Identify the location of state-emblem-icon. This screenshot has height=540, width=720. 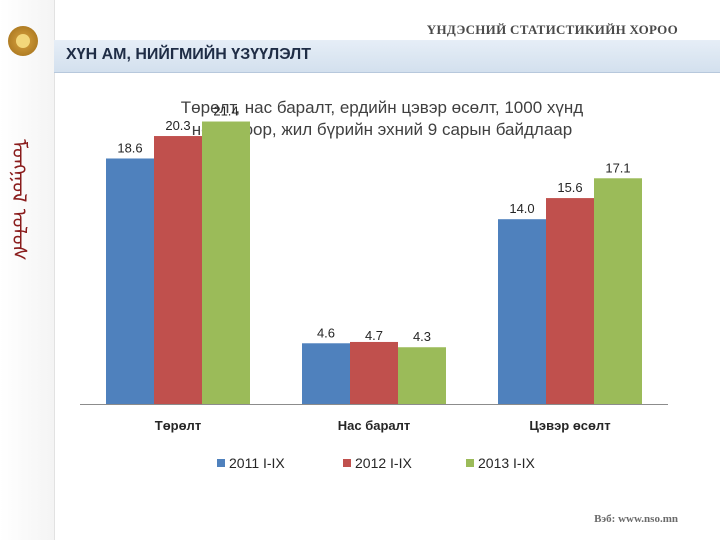
(23, 41).